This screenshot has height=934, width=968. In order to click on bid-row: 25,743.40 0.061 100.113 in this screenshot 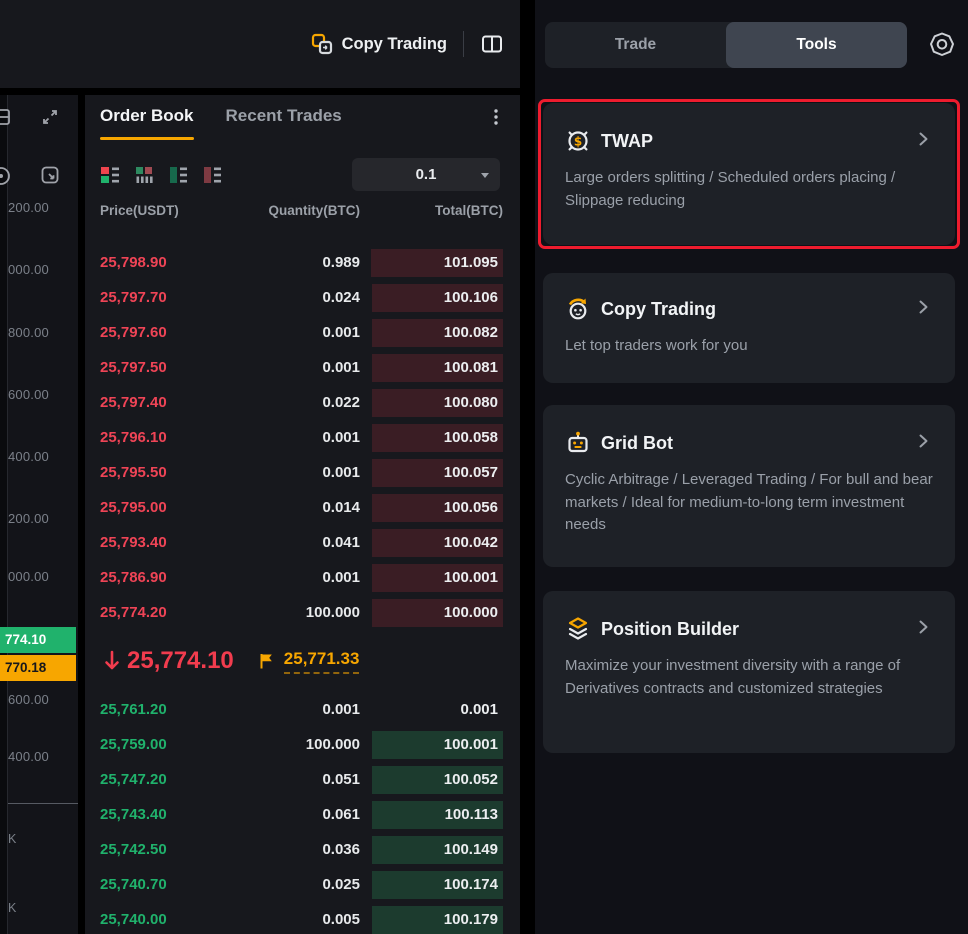, I will do `click(302, 814)`.